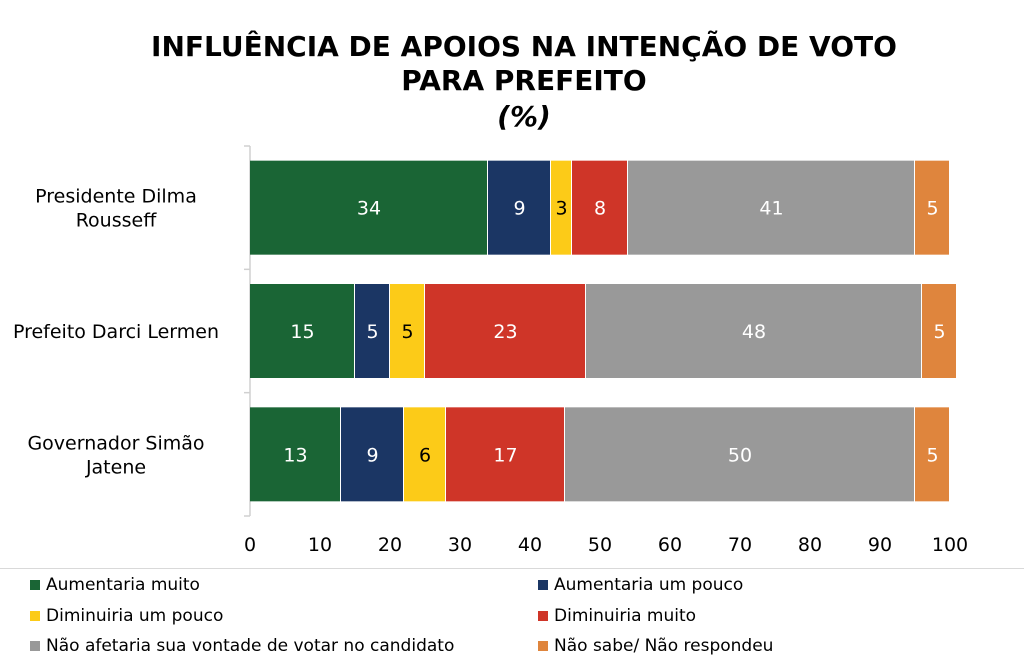 This screenshot has width=1024, height=665. I want to click on category-label-line: Rousseff, so click(117, 221).